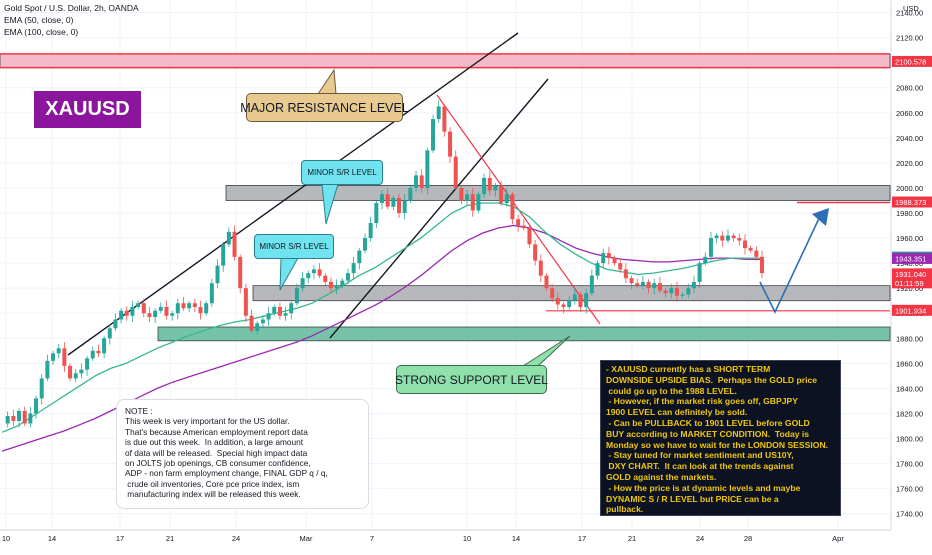 This screenshot has width=932, height=555. What do you see at coordinates (445, 61) in the screenshot?
I see `level-band-major-resistance` at bounding box center [445, 61].